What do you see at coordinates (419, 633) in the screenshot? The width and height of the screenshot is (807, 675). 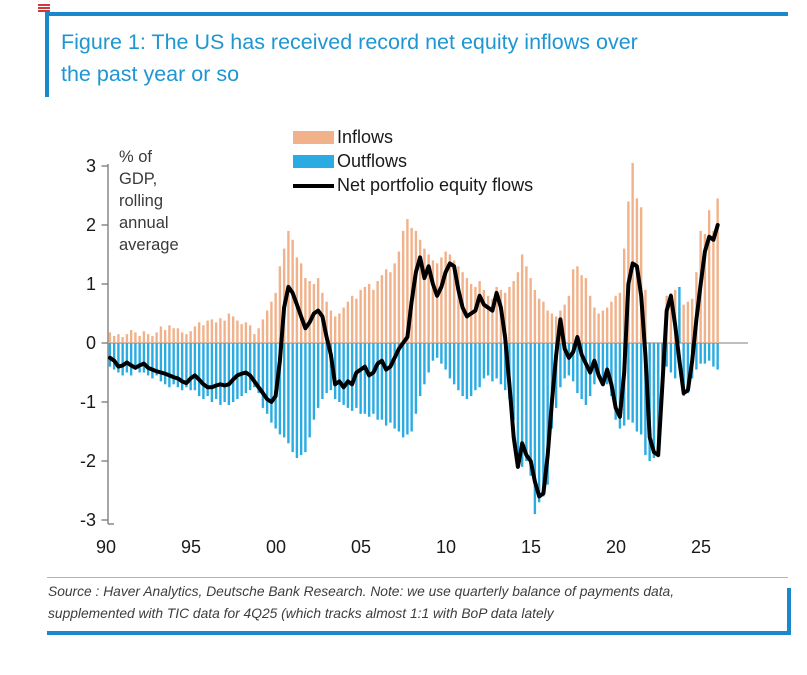 I see `bottom-border-rule` at bounding box center [419, 633].